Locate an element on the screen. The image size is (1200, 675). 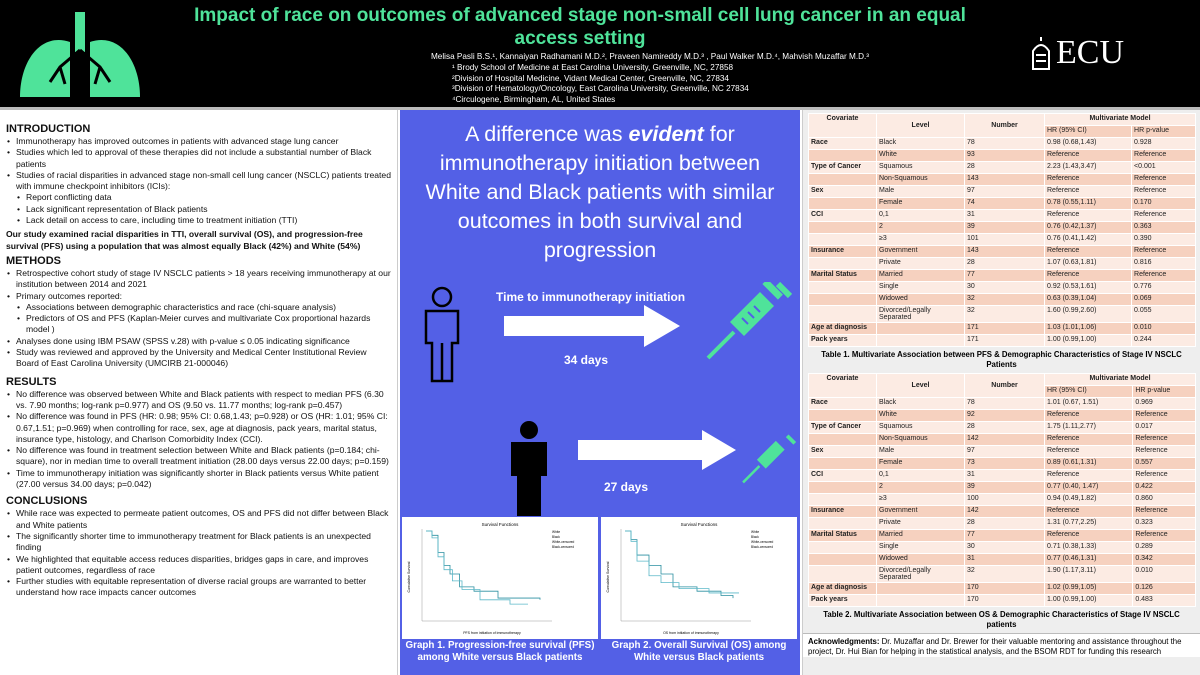
table-cell: Black is located at coordinates (920, 403).